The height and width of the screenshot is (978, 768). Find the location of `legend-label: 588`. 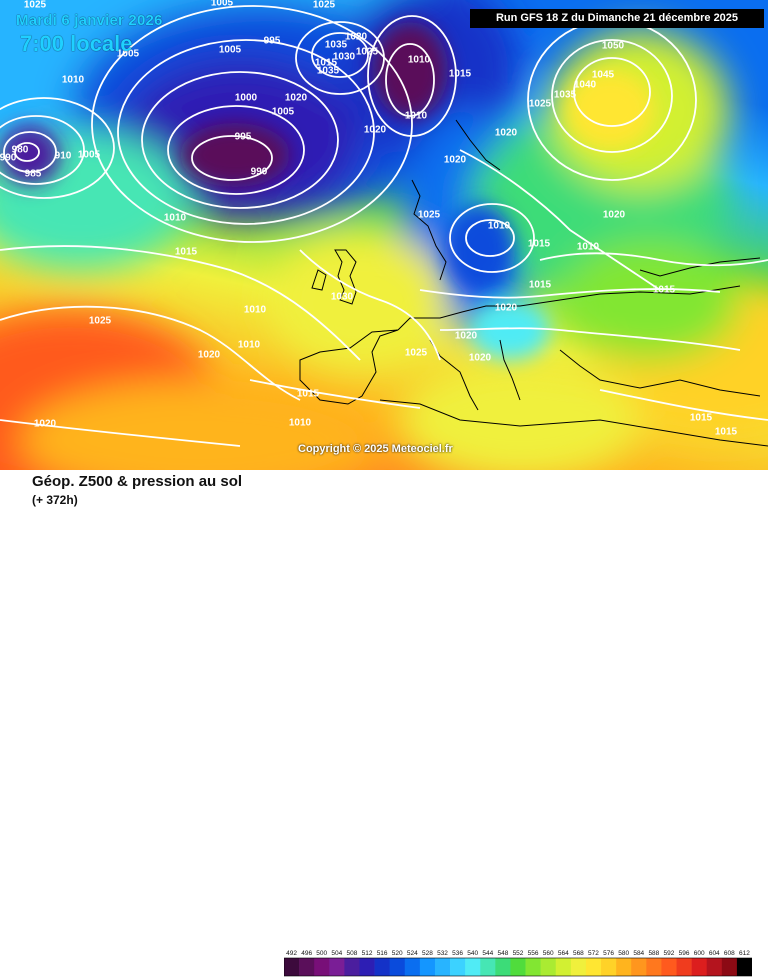

legend-label: 588 is located at coordinates (653, 953).